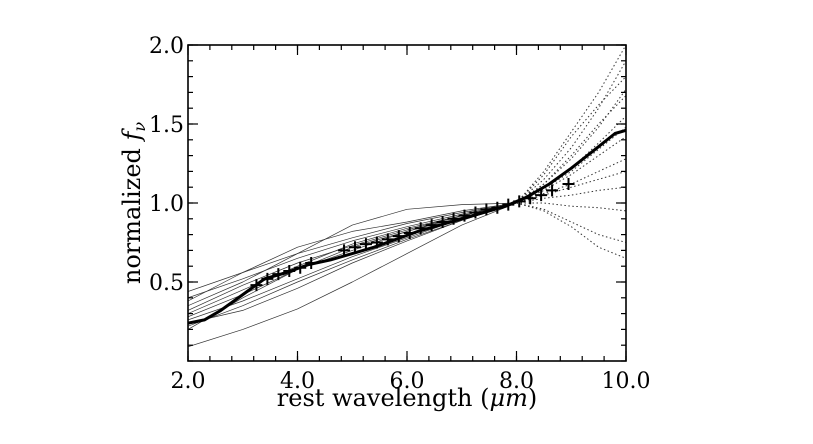 The image size is (813, 444). I want to click on x-tick-label: 2.0, so click(188, 381).